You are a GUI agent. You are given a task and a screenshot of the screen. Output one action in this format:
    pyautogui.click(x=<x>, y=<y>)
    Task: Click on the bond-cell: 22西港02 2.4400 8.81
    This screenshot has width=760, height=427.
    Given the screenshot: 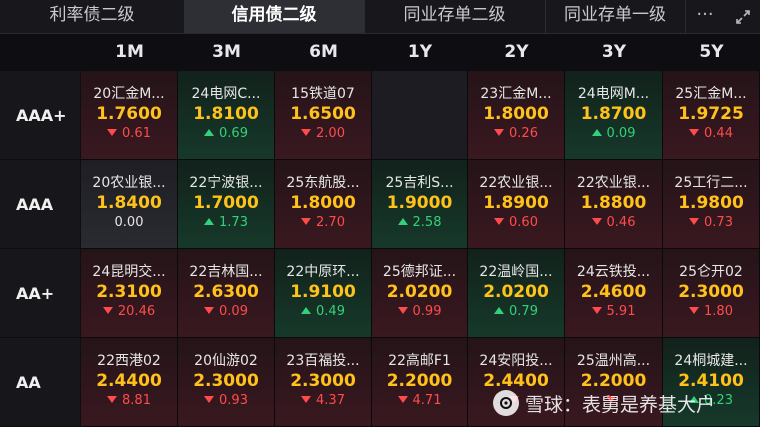 What is the action you would take?
    pyautogui.click(x=129, y=382)
    